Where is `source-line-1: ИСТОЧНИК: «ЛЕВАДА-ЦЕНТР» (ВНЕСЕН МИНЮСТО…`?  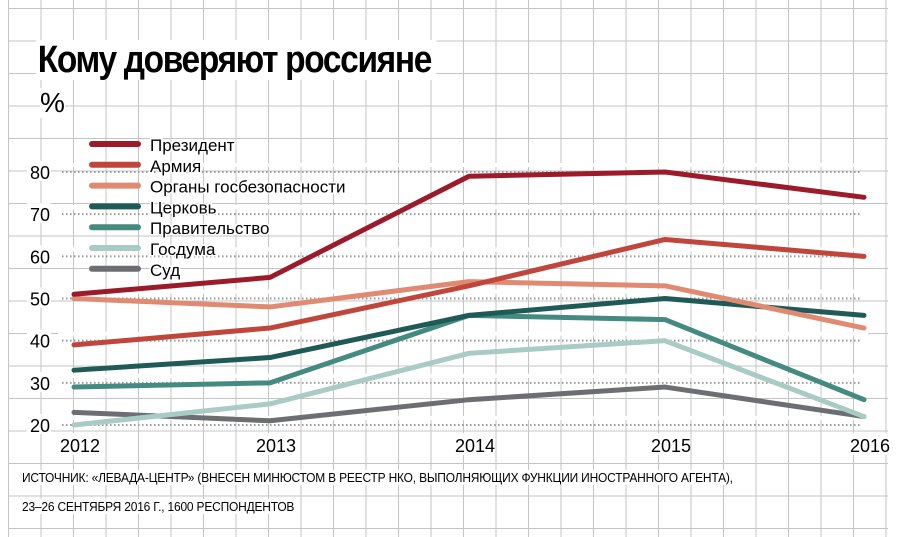 source-line-1: ИСТОЧНИК: «ЛЕВАДА-ЦЕНТР» (ВНЕСЕН МИНЮСТО… is located at coordinates (377, 477).